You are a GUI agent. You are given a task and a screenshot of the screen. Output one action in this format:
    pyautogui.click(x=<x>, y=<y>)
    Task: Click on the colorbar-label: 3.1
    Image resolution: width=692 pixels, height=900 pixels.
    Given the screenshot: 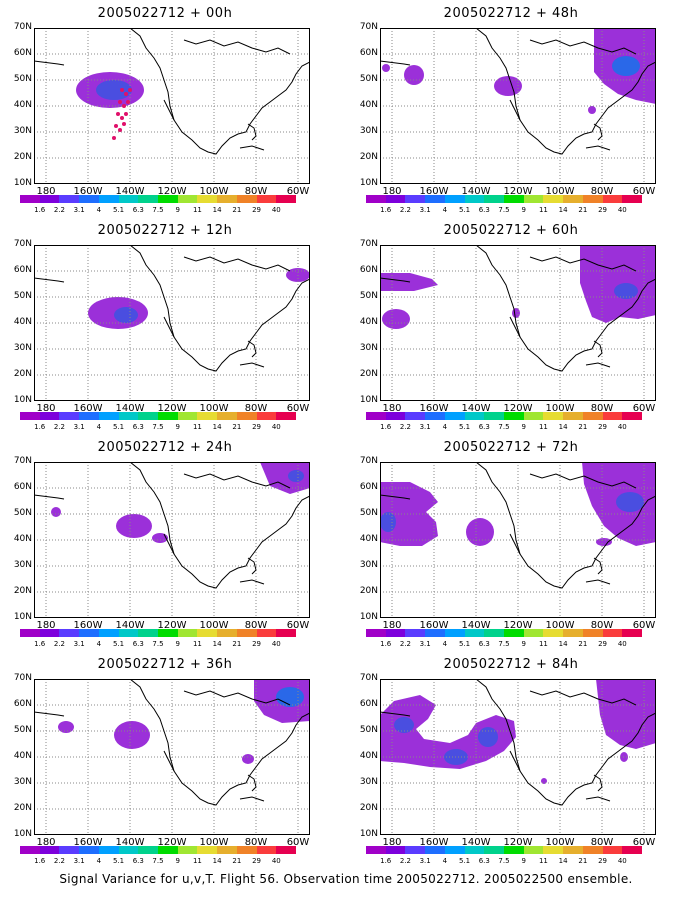 What is the action you would take?
    pyautogui.click(x=79, y=210)
    